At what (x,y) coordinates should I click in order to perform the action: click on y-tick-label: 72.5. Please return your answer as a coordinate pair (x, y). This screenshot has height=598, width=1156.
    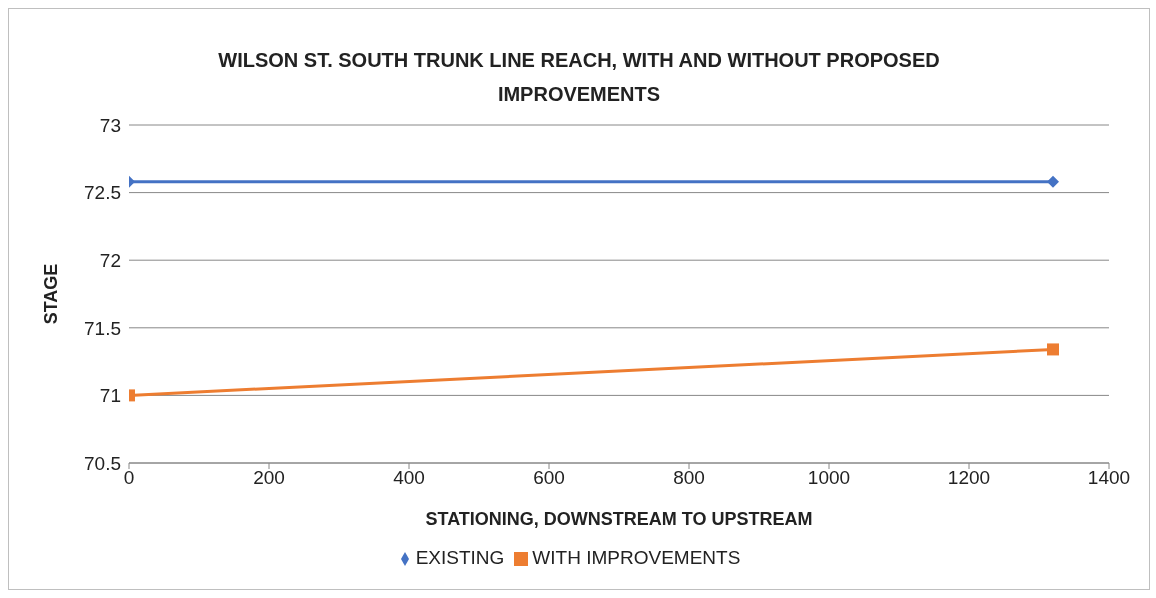
    Looking at the image, I should click on (102, 193).